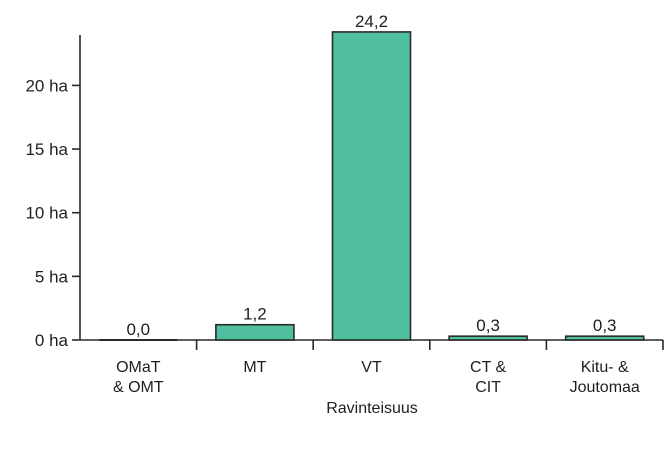  Describe the element at coordinates (138, 329) in the screenshot. I see `data-label: 0,0` at that location.